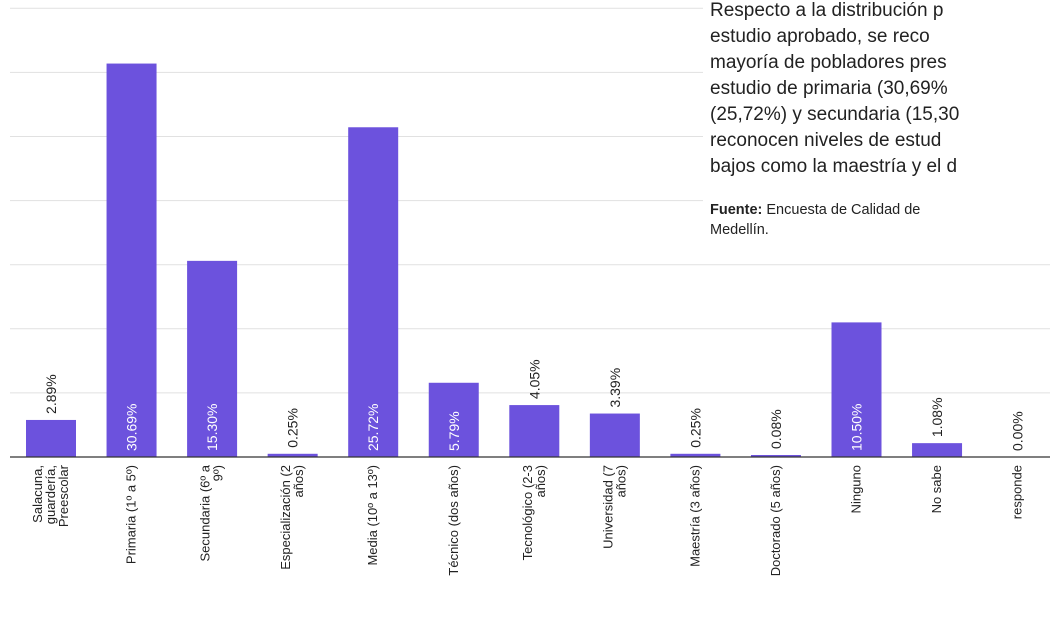 Image resolution: width=1050 pixels, height=617 pixels. What do you see at coordinates (834, 166) in the screenshot?
I see `paragraph-line: bajos como la maestría y el d` at bounding box center [834, 166].